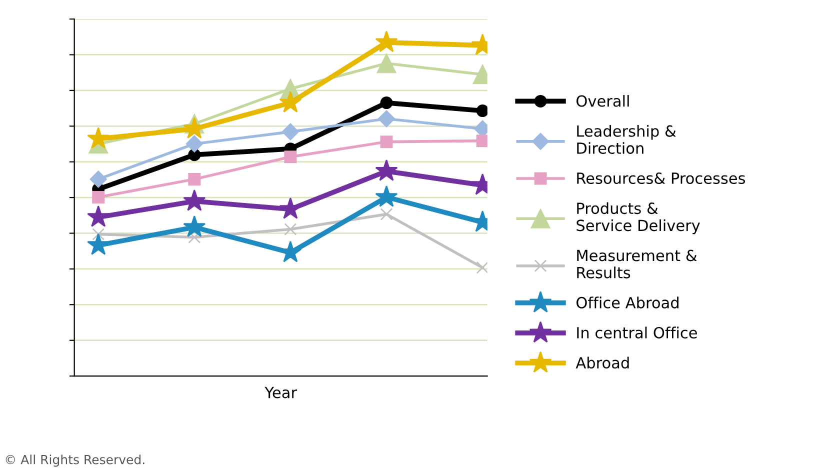 The height and width of the screenshot is (476, 826). What do you see at coordinates (281, 392) in the screenshot?
I see `x-axis-title: Year` at bounding box center [281, 392].